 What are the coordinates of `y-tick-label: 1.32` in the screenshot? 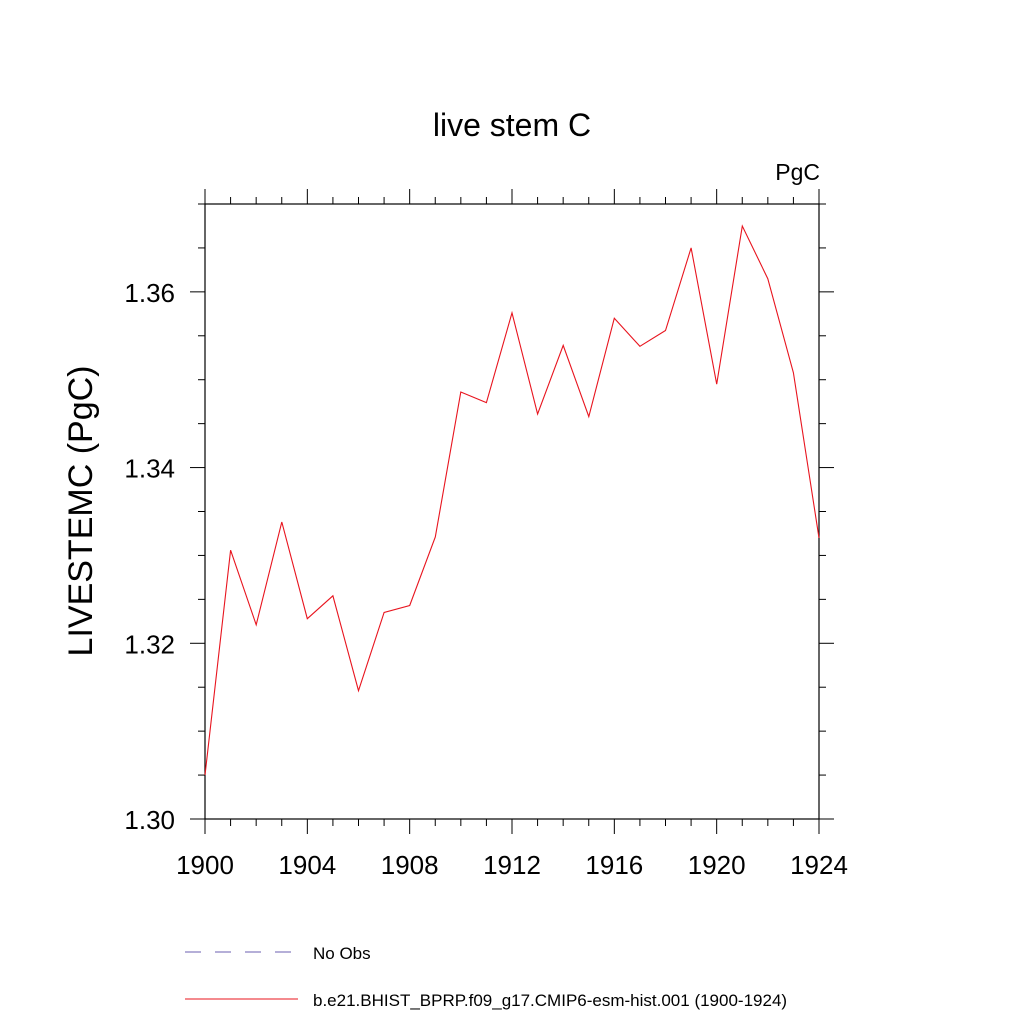 It's located at (149, 644).